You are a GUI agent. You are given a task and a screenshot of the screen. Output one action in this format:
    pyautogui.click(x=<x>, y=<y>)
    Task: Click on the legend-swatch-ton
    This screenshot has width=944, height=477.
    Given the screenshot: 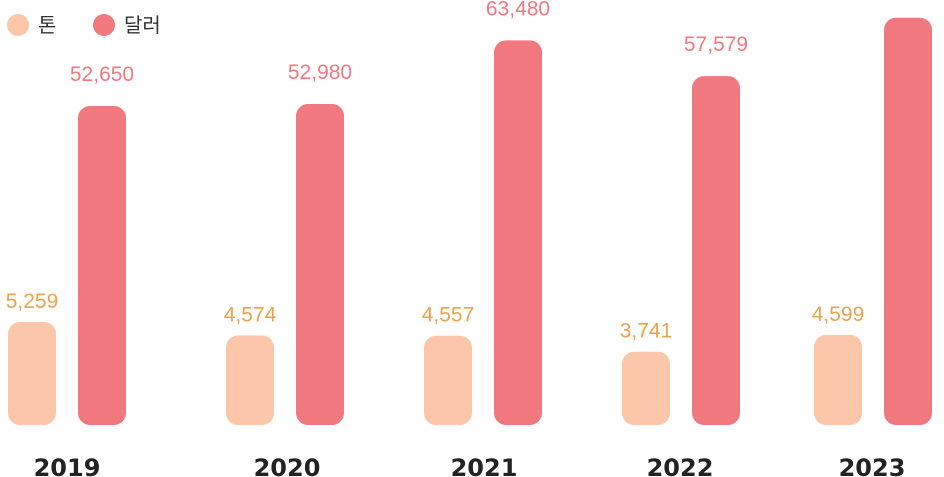 What is the action you would take?
    pyautogui.click(x=18, y=25)
    